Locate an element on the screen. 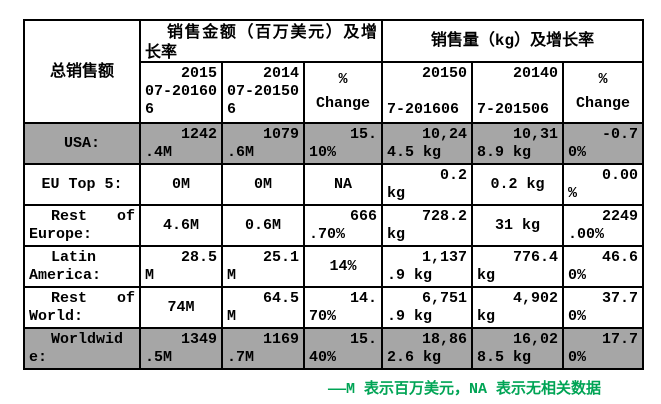  cell-line: 1,137 is located at coordinates (444, 257).